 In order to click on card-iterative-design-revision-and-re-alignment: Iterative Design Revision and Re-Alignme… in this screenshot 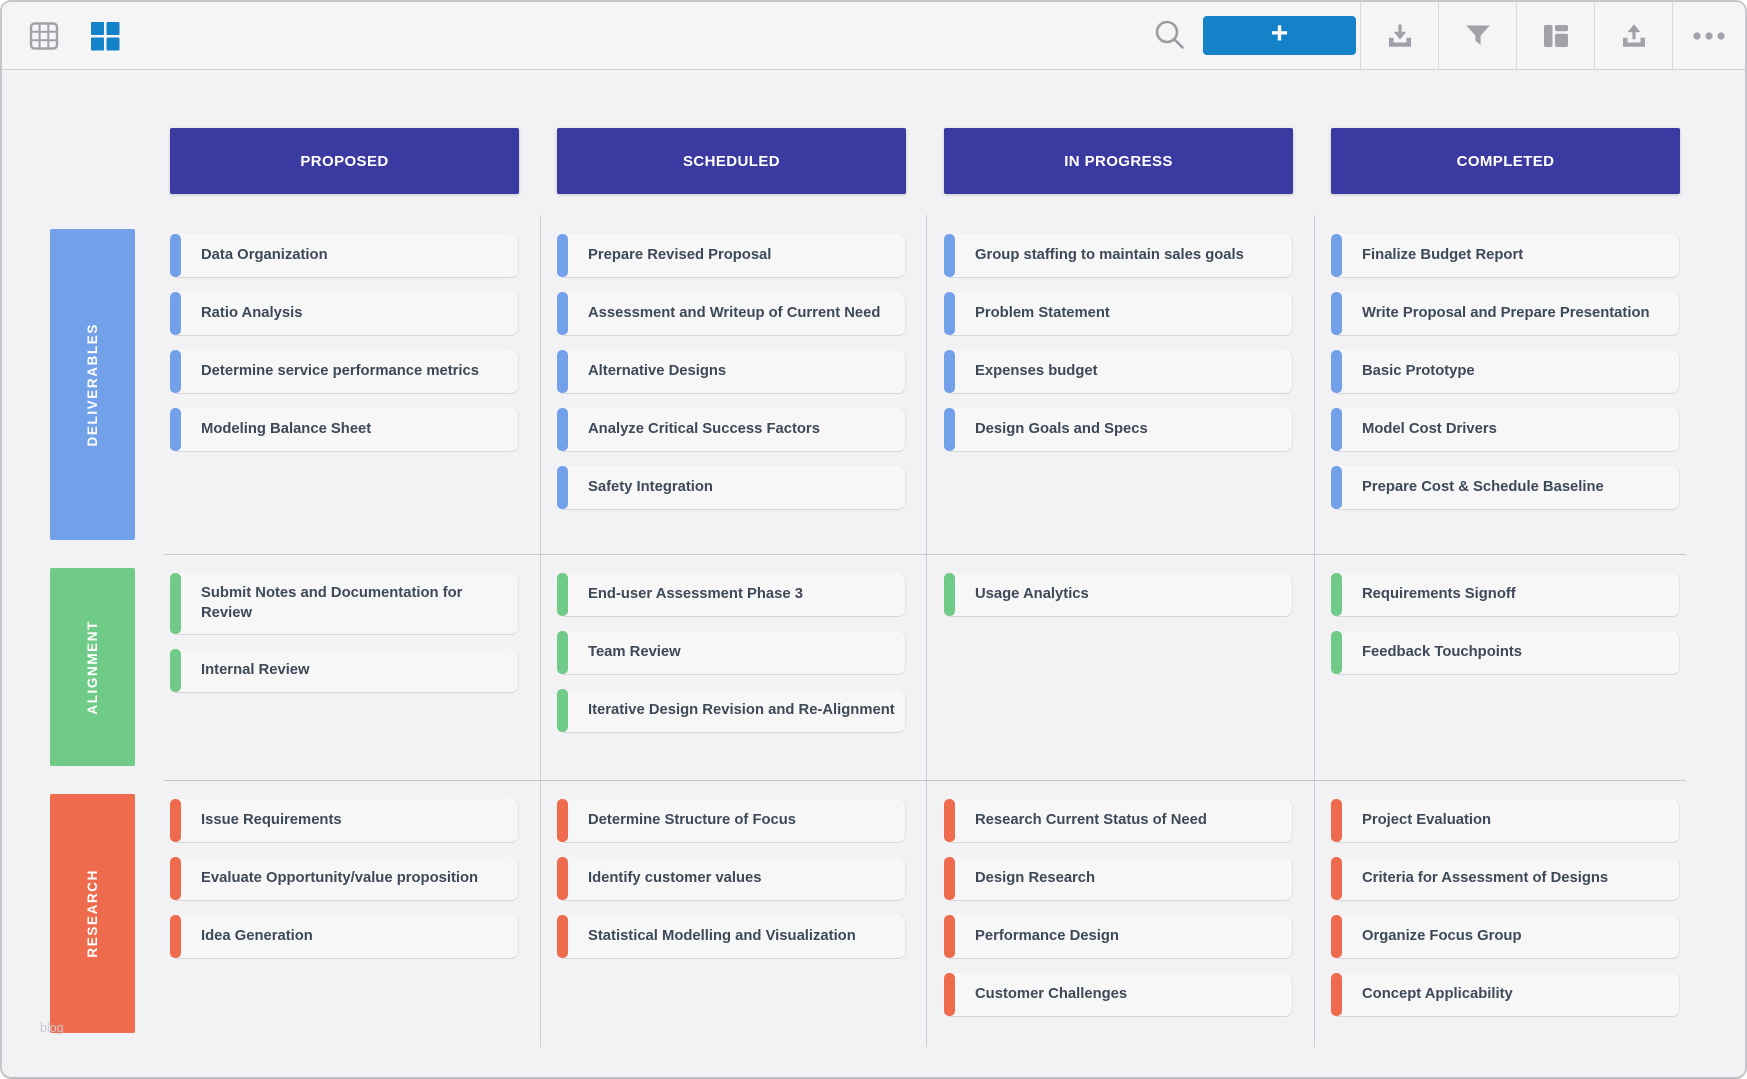, I will do `click(731, 711)`.